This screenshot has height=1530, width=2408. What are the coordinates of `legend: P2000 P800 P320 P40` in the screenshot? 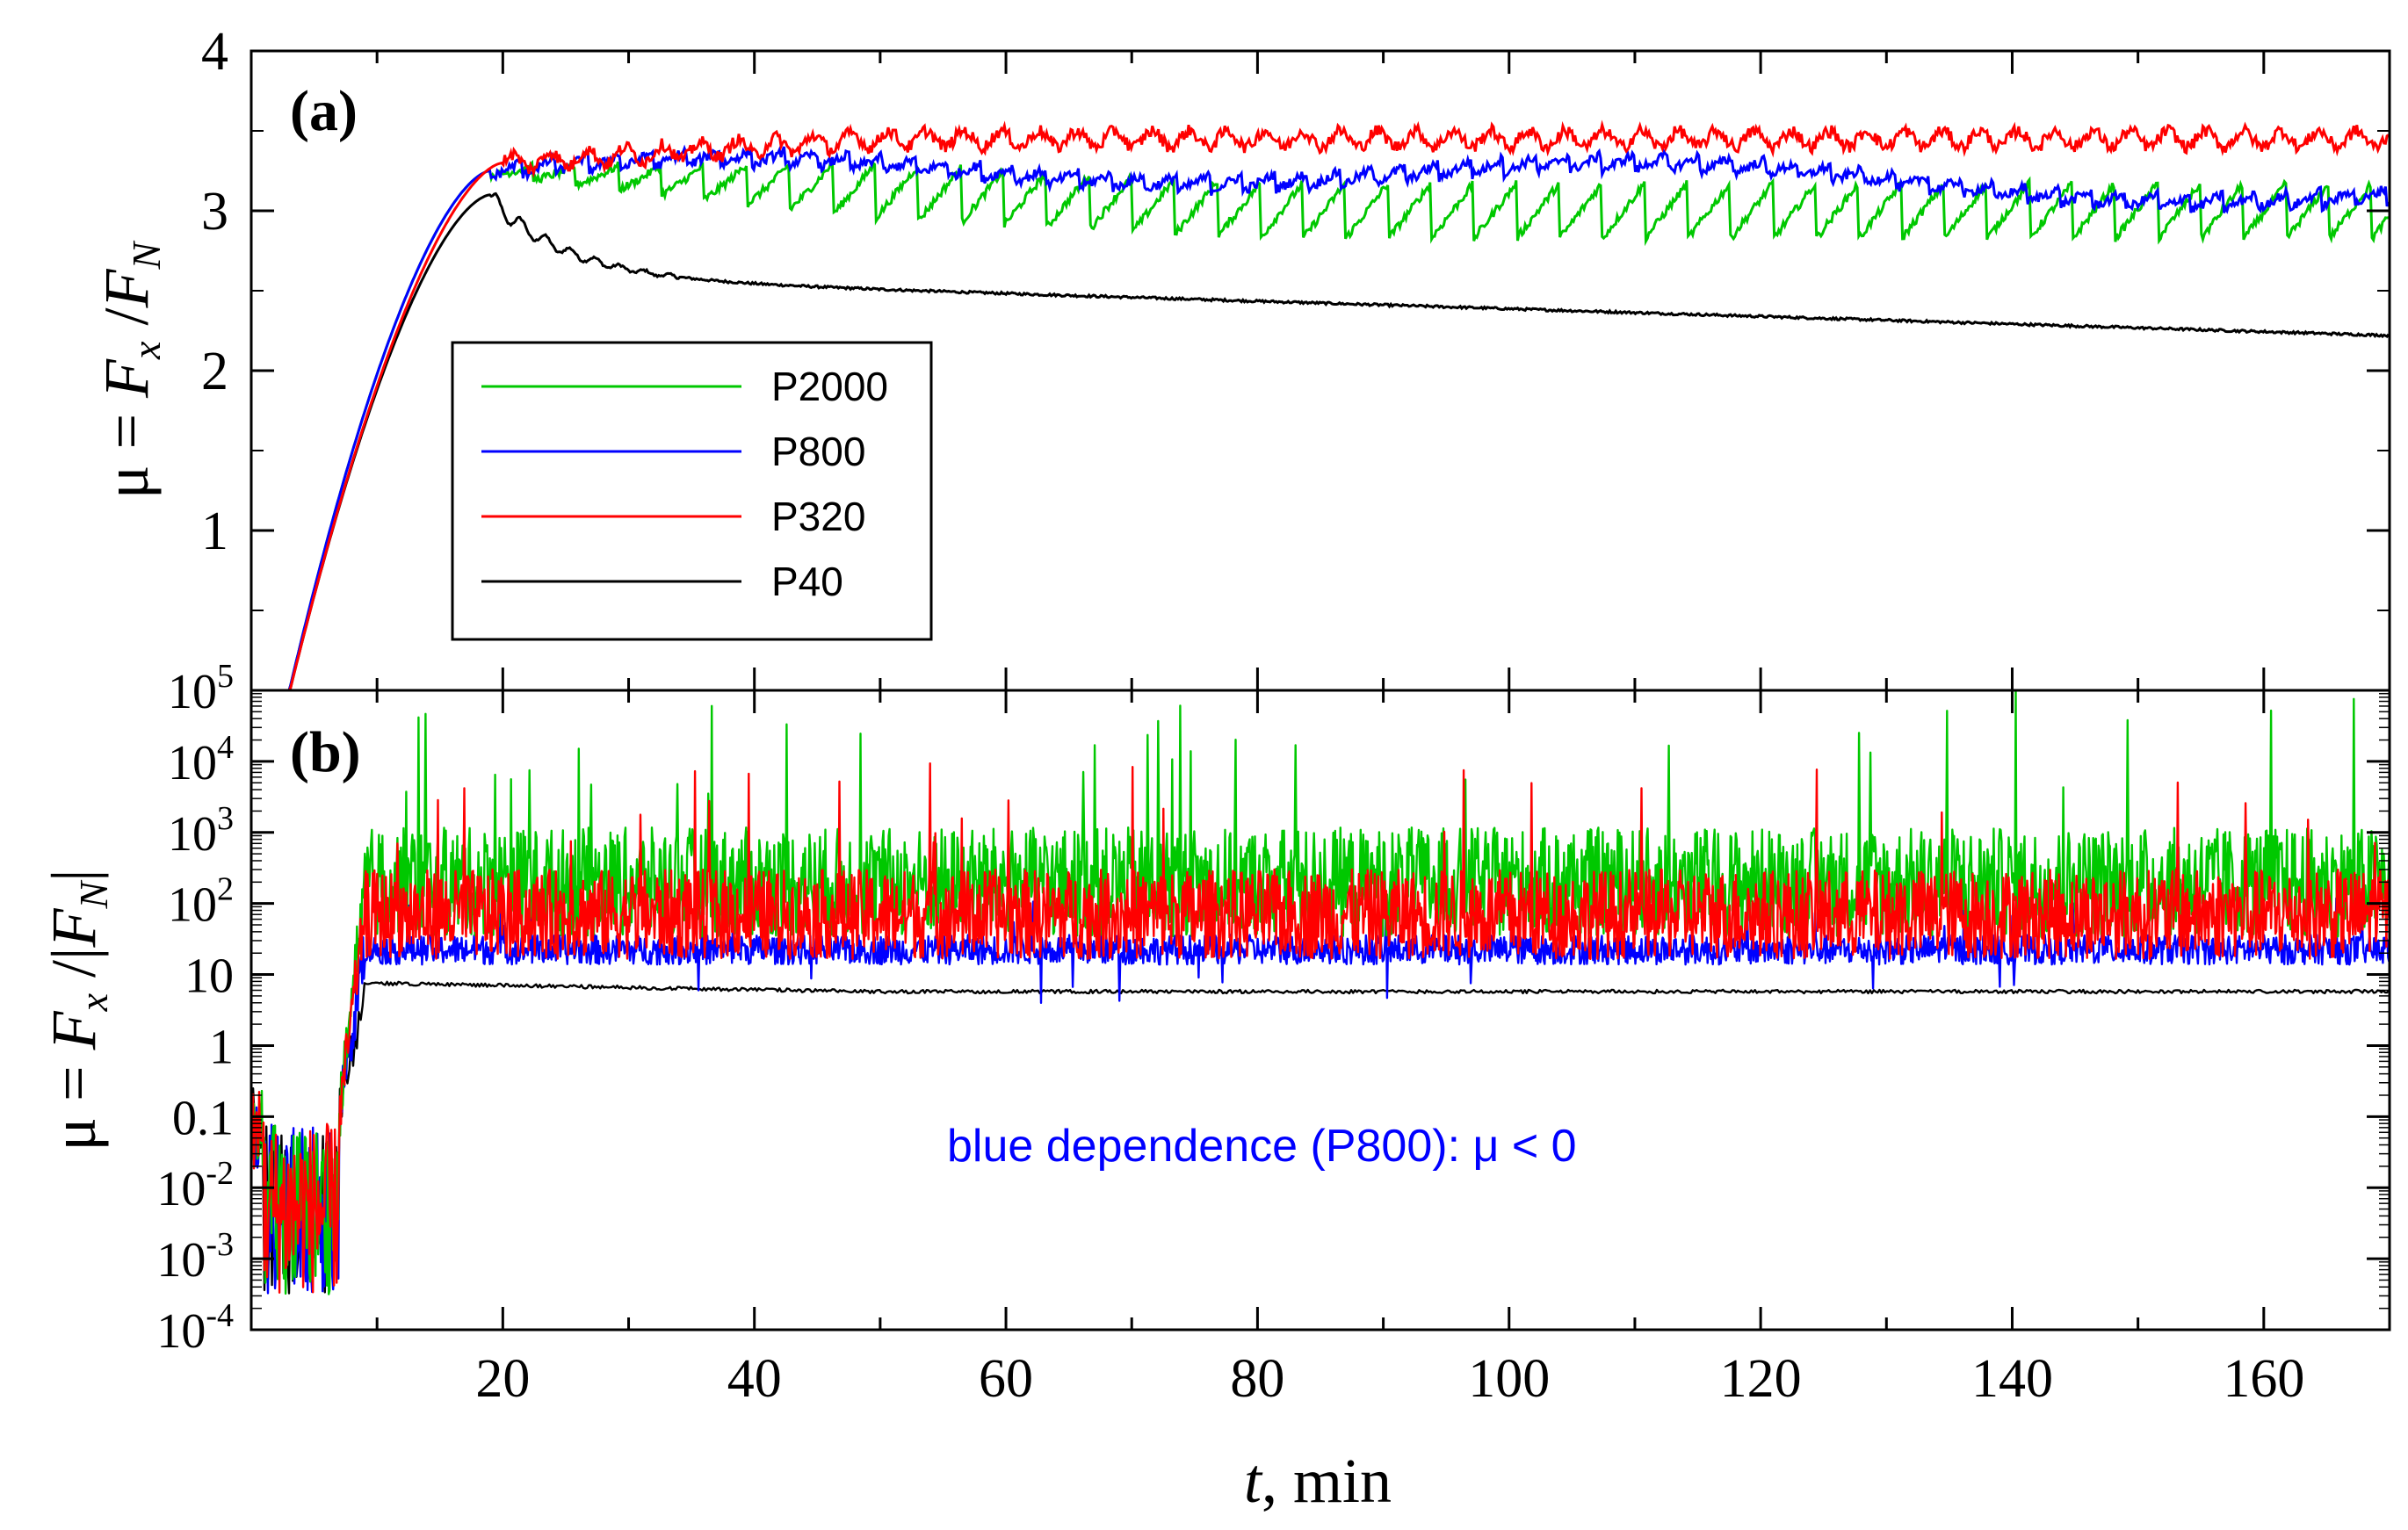 It's located at (692, 491).